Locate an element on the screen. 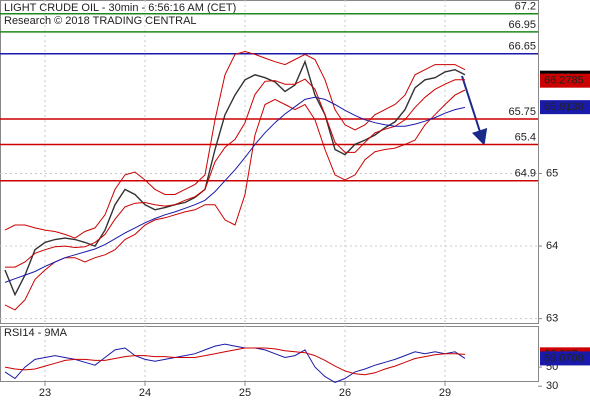 This screenshot has width=590, height=400. price-tag-label: 66.2785 is located at coordinates (564, 81).